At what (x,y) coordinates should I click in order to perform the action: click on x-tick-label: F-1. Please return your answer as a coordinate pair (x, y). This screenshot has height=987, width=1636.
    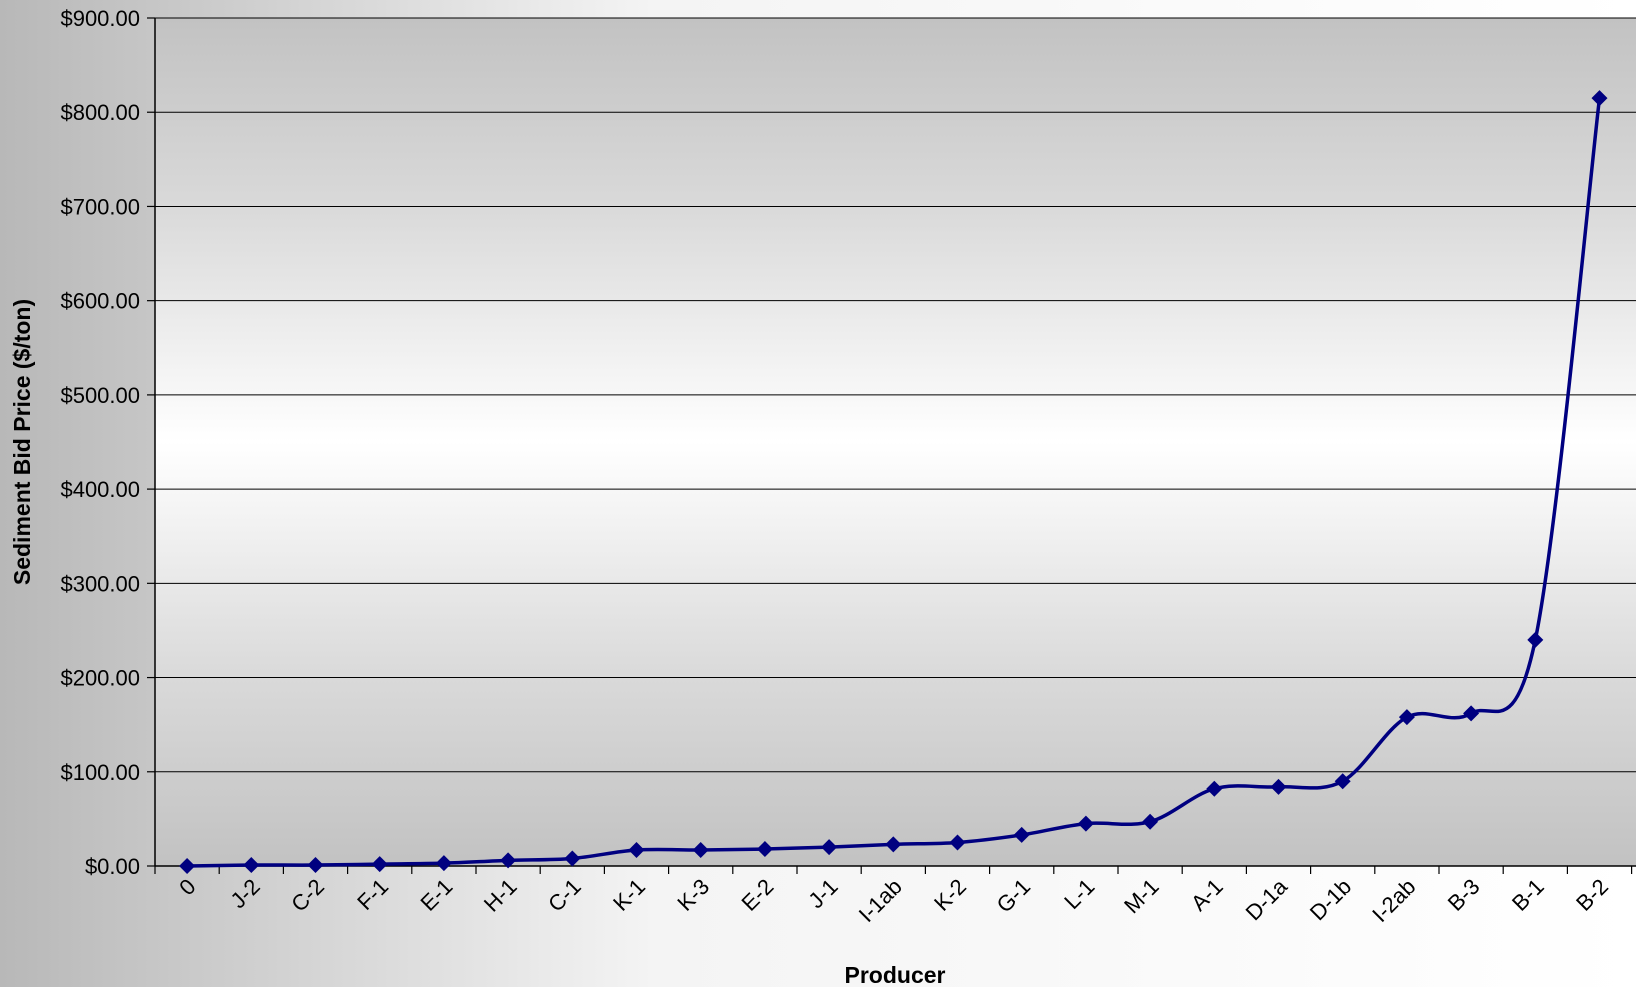
    Looking at the image, I should click on (372, 894).